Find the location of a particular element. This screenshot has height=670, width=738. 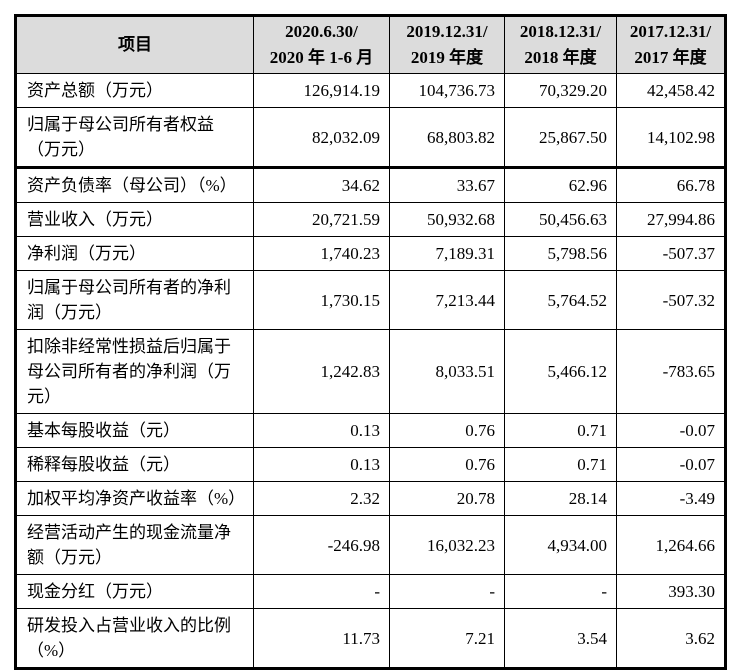

row-label: 扣除非经常性损益后归属于母公司所有者的净利润（万元） is located at coordinates (134, 371).